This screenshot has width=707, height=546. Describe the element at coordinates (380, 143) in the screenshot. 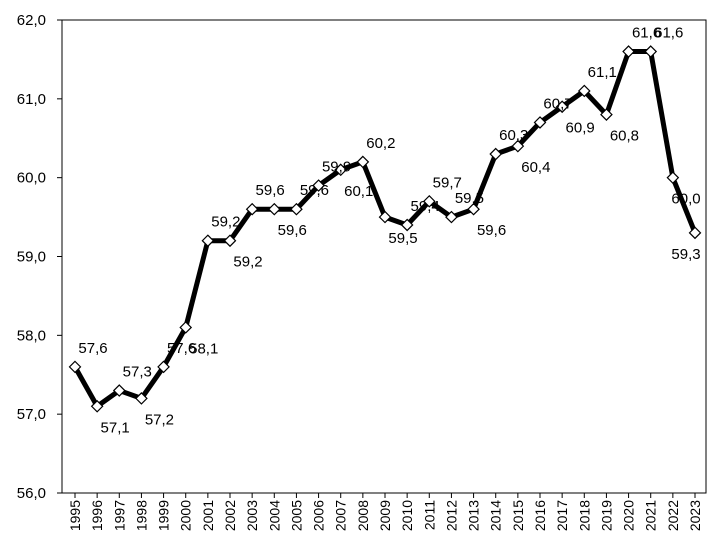

I see `data-label: 60,2` at that location.